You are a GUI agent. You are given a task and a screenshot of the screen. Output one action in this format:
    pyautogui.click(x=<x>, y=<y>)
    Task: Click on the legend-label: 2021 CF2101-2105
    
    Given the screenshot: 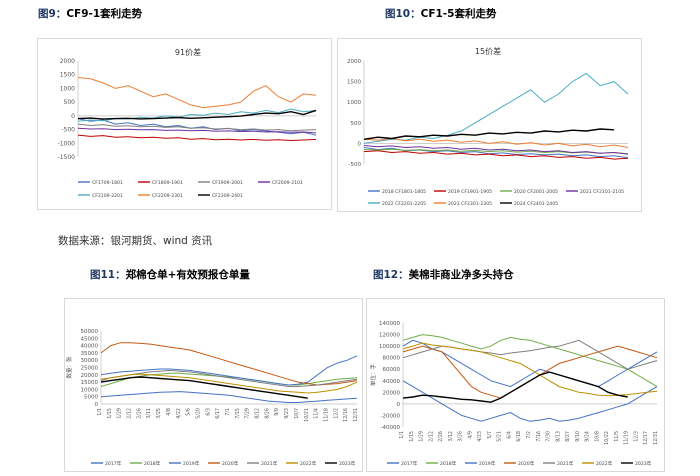 What is the action you would take?
    pyautogui.click(x=602, y=192)
    